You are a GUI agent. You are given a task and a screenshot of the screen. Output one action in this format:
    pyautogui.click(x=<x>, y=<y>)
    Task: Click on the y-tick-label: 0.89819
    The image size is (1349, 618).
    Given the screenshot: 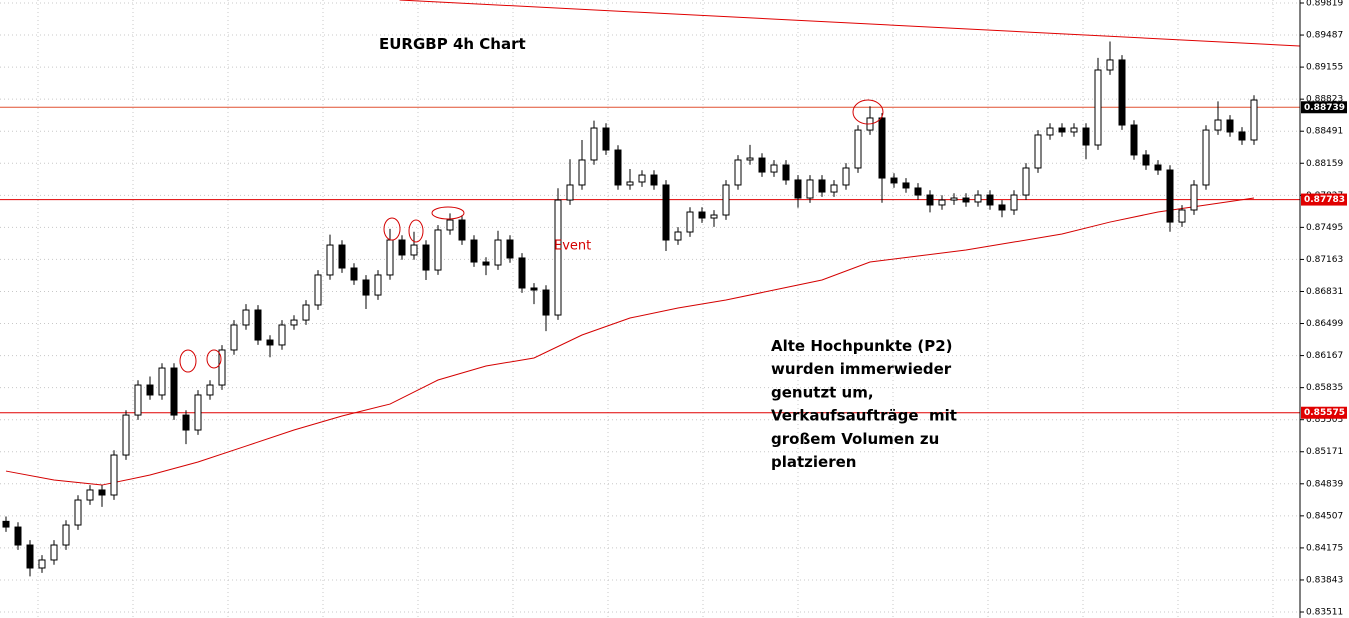 What is the action you would take?
    pyautogui.click(x=1324, y=4)
    